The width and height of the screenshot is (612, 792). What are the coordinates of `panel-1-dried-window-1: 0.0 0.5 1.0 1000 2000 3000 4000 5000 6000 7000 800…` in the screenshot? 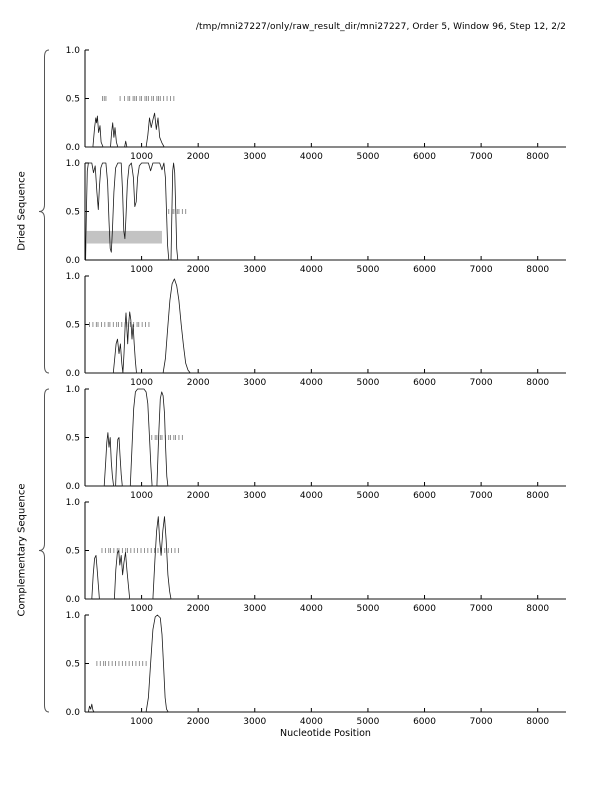 It's located at (316, 104).